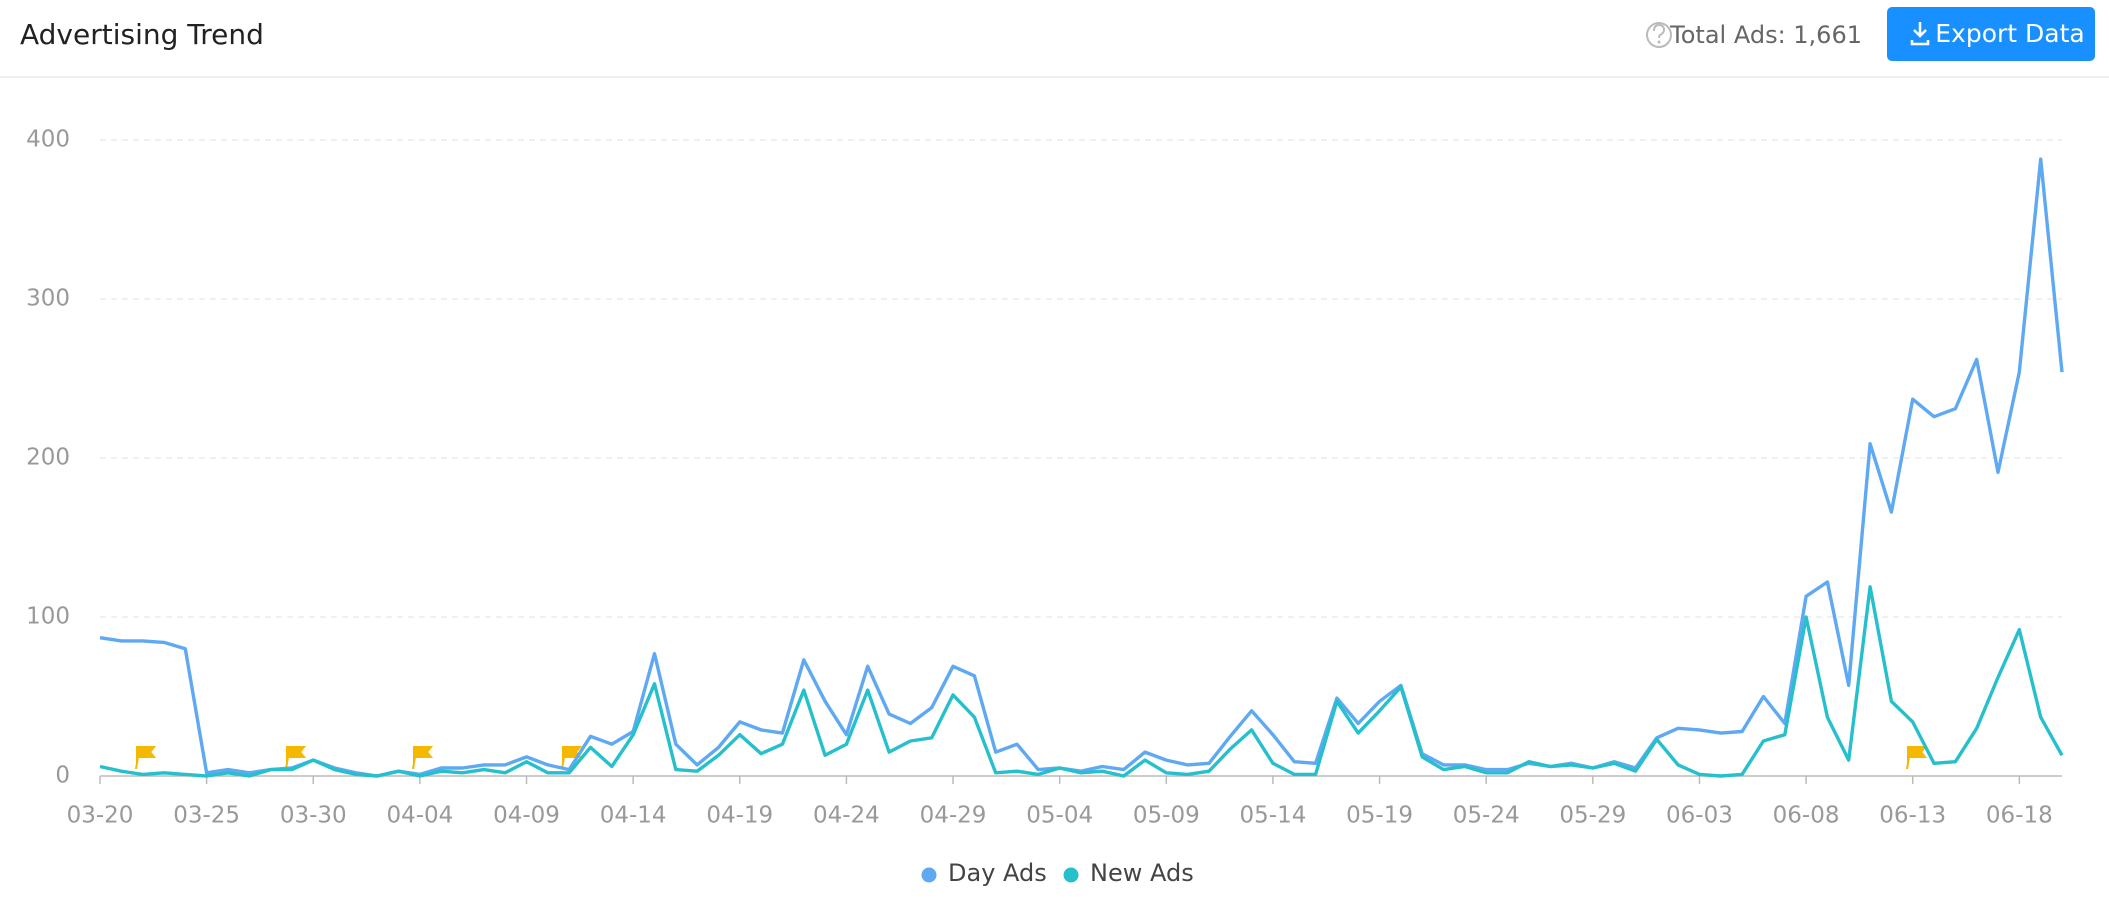 The width and height of the screenshot is (2109, 911). I want to click on x-tick-label: 06-03, so click(1699, 816).